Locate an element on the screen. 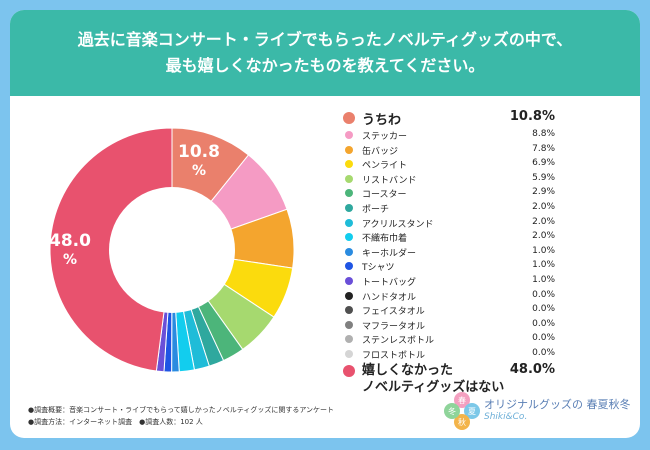 Image resolution: width=650 pixels, height=450 pixels. legend-label-11: トートバッグ is located at coordinates (389, 282).